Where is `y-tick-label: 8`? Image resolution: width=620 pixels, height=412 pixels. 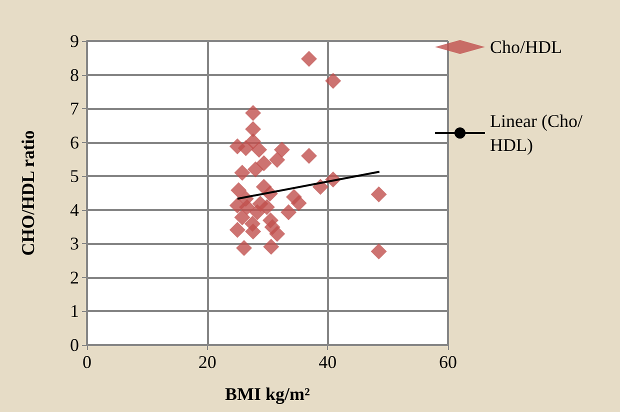 y-tick-label: 8 is located at coordinates (74, 74).